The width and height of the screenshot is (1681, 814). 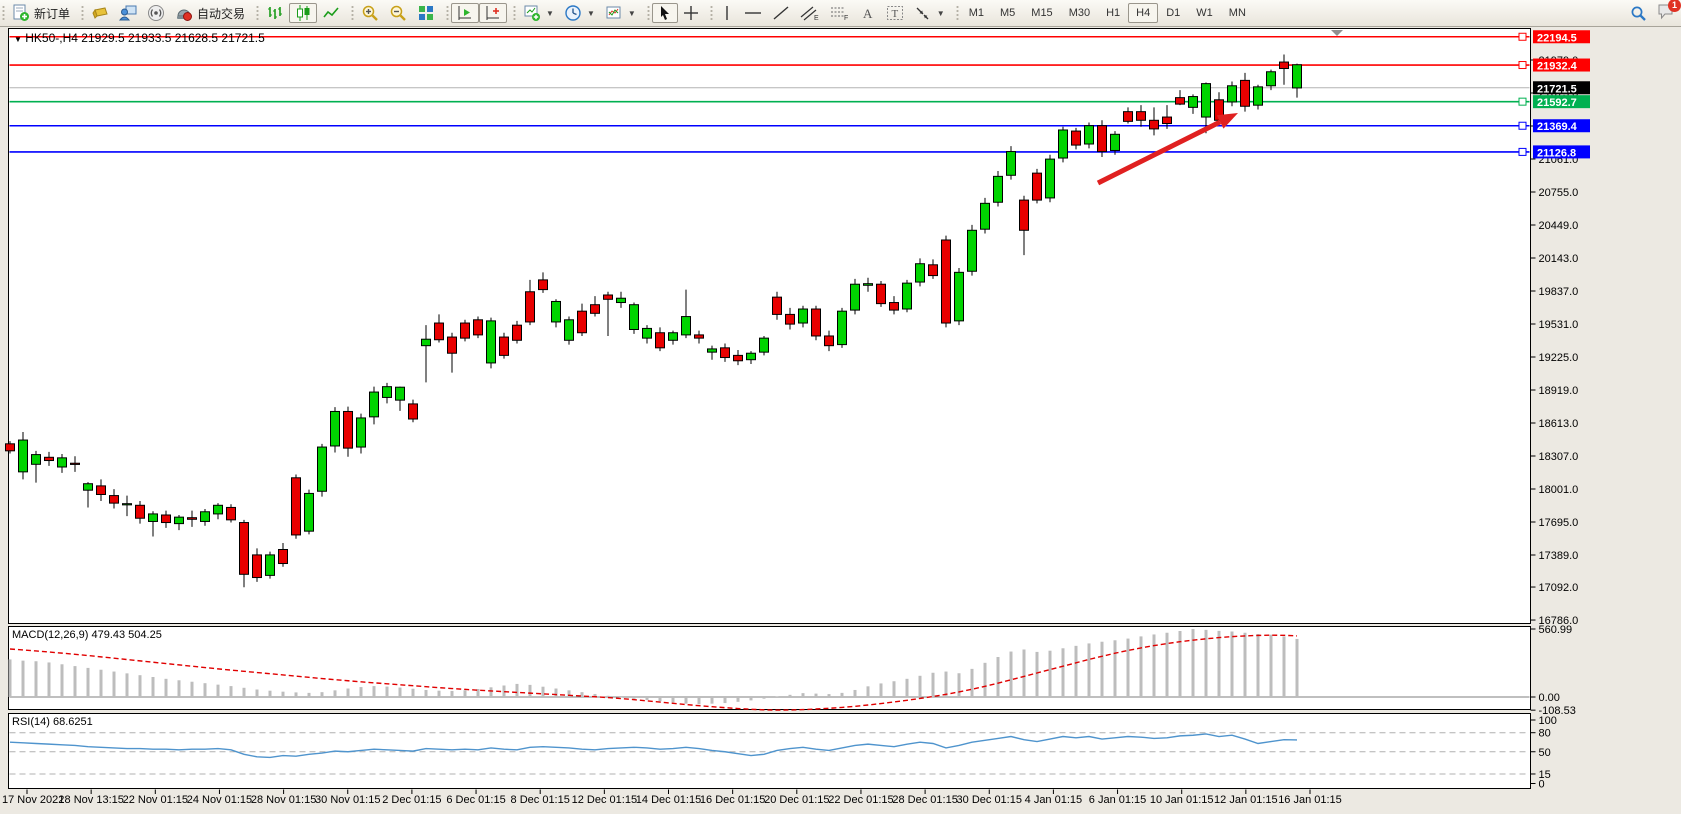 I want to click on x-axis-label: 30 Dec 01:15, so click(x=989, y=800).